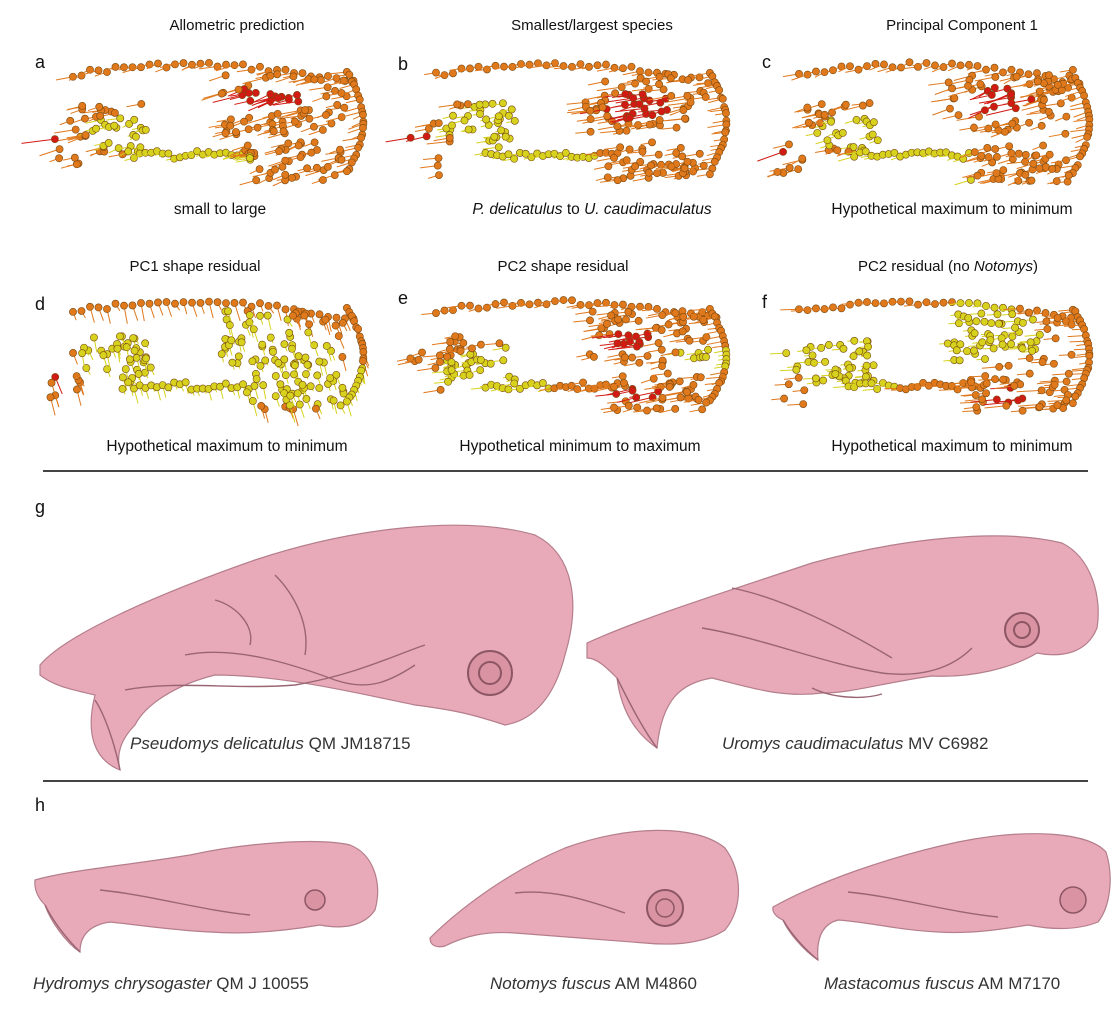  What do you see at coordinates (403, 298) in the screenshot?
I see `panel-e-letter: e` at bounding box center [403, 298].